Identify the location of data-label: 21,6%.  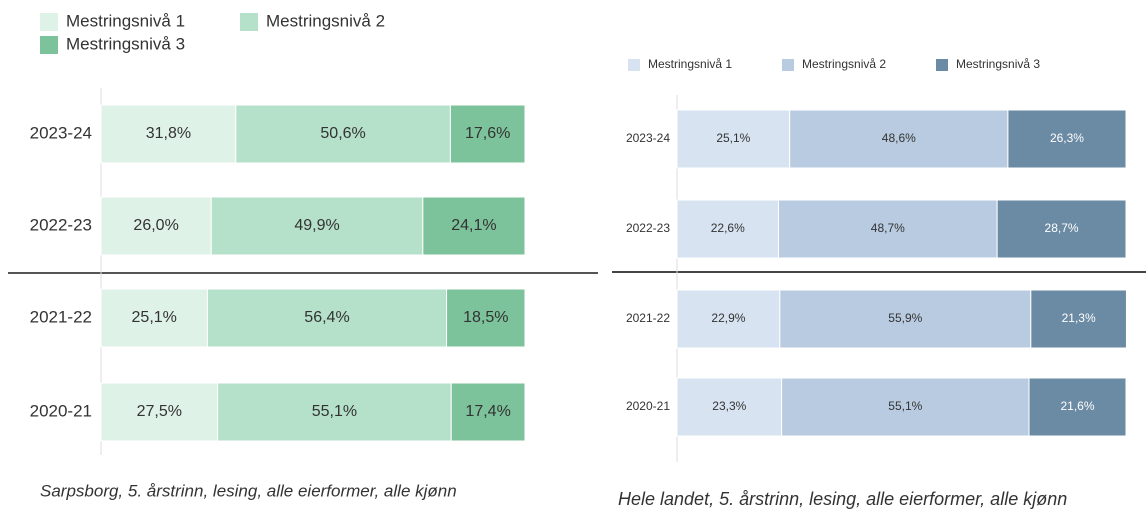
(1077, 406).